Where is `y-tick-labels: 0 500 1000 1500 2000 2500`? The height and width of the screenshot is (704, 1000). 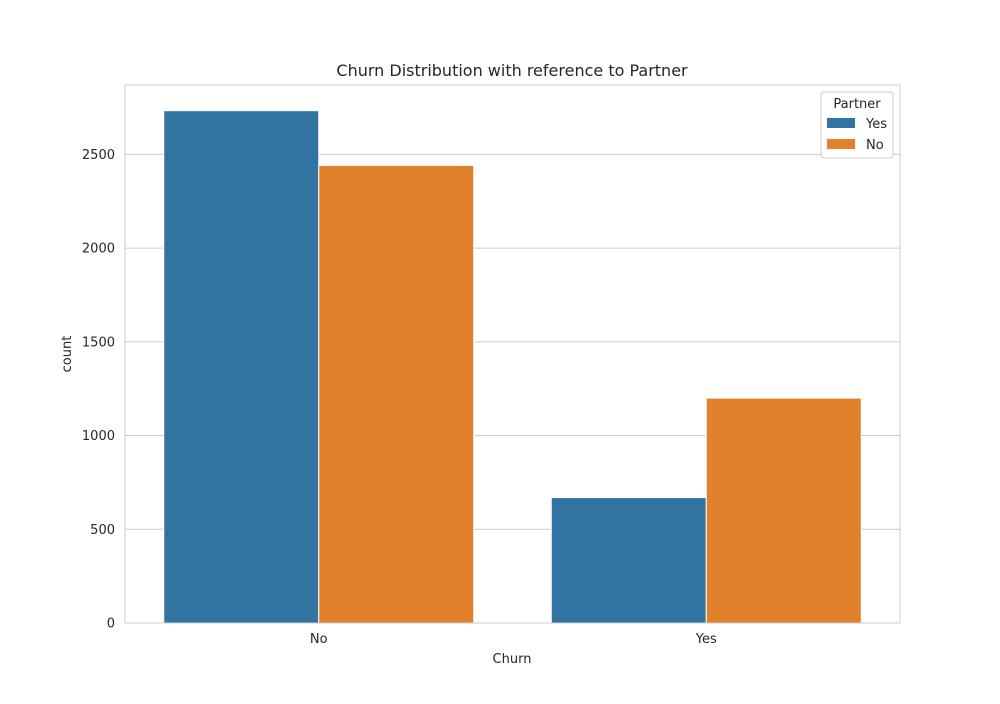 y-tick-labels: 0 500 1000 1500 2000 2500 is located at coordinates (98, 390).